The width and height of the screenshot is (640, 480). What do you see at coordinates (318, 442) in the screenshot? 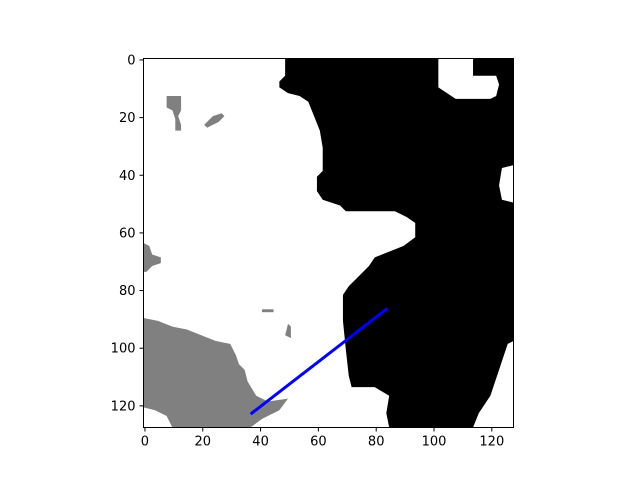
I see `x-tick-label: 60` at bounding box center [318, 442].